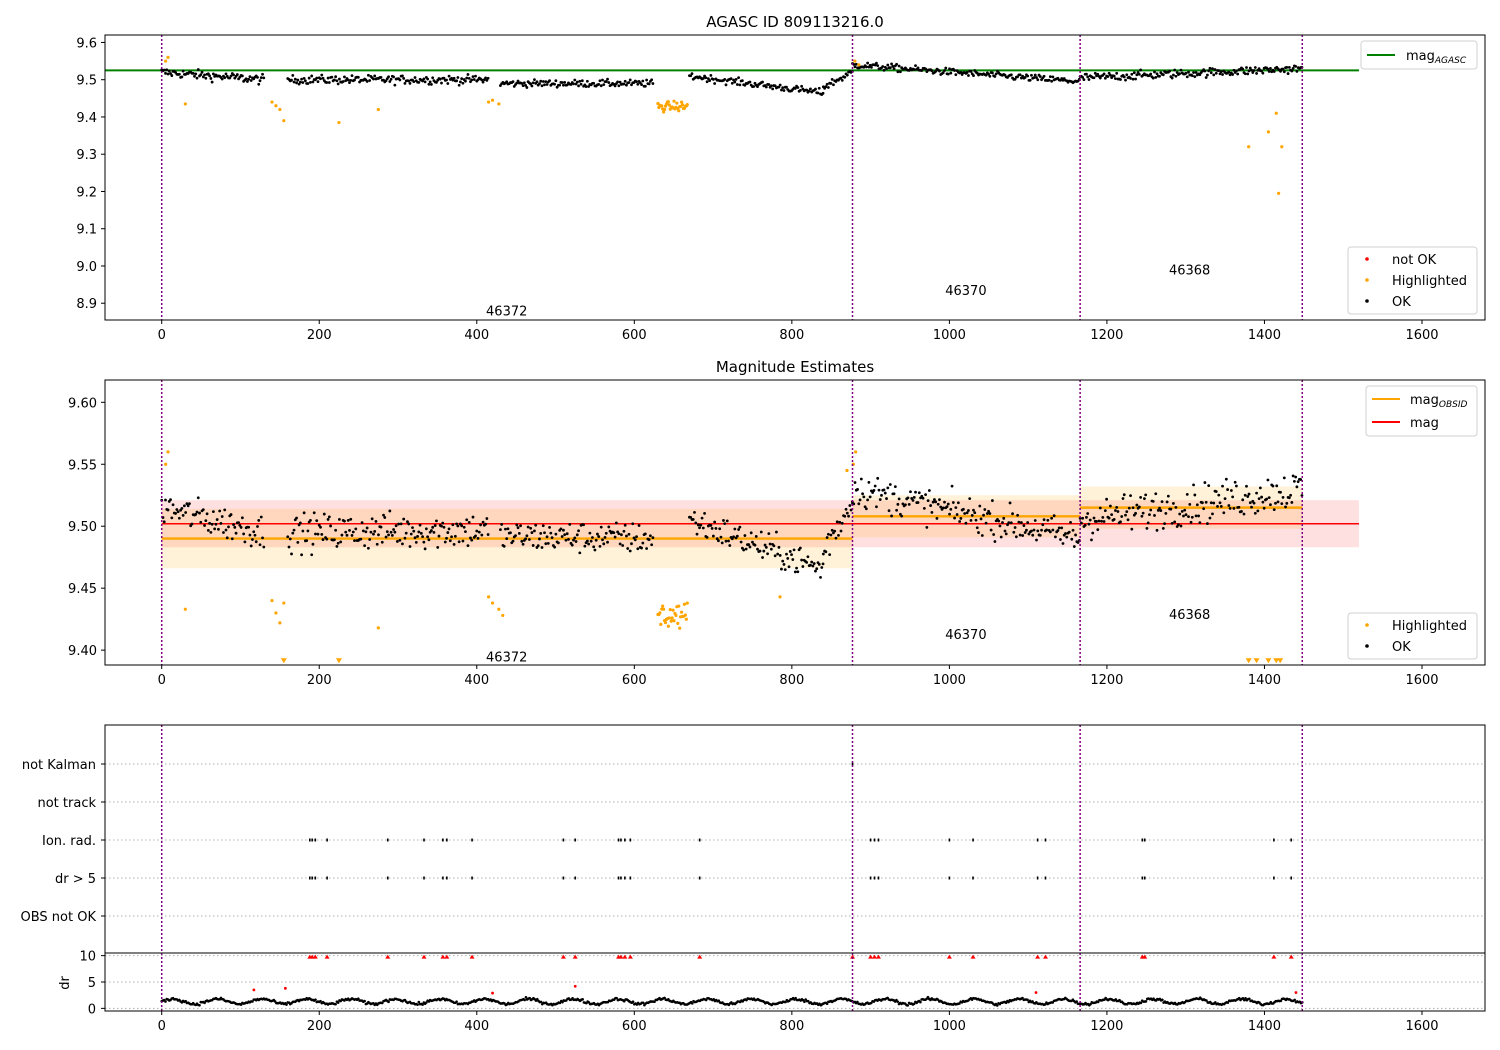 The width and height of the screenshot is (1500, 1050). I want to click on dr-not-ok-point, so click(285, 988).